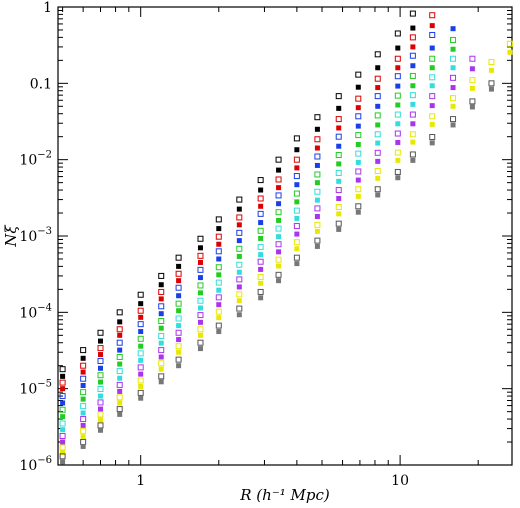 The image size is (520, 508). I want to click on y-tick-label: 10⁻², so click(35, 159).